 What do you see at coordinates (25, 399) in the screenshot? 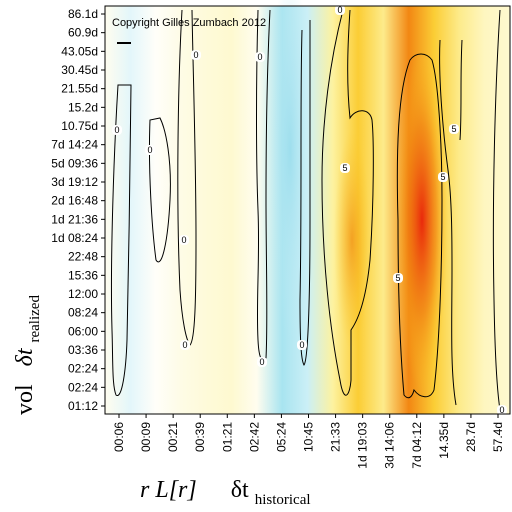
I see `y-axis-label-main: vol` at bounding box center [25, 399].